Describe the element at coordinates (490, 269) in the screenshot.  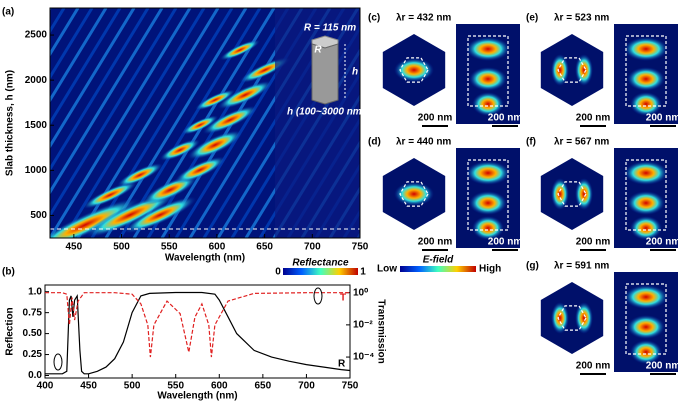
I see `colorbar-high: High` at that location.